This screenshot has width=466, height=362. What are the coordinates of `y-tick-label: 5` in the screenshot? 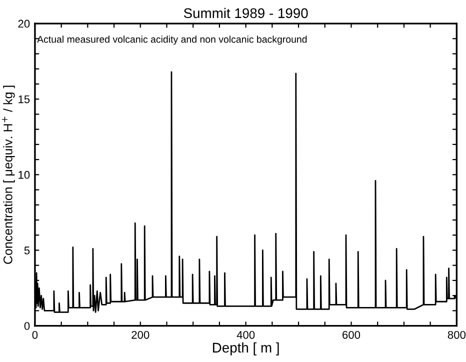 It's located at (27, 250).